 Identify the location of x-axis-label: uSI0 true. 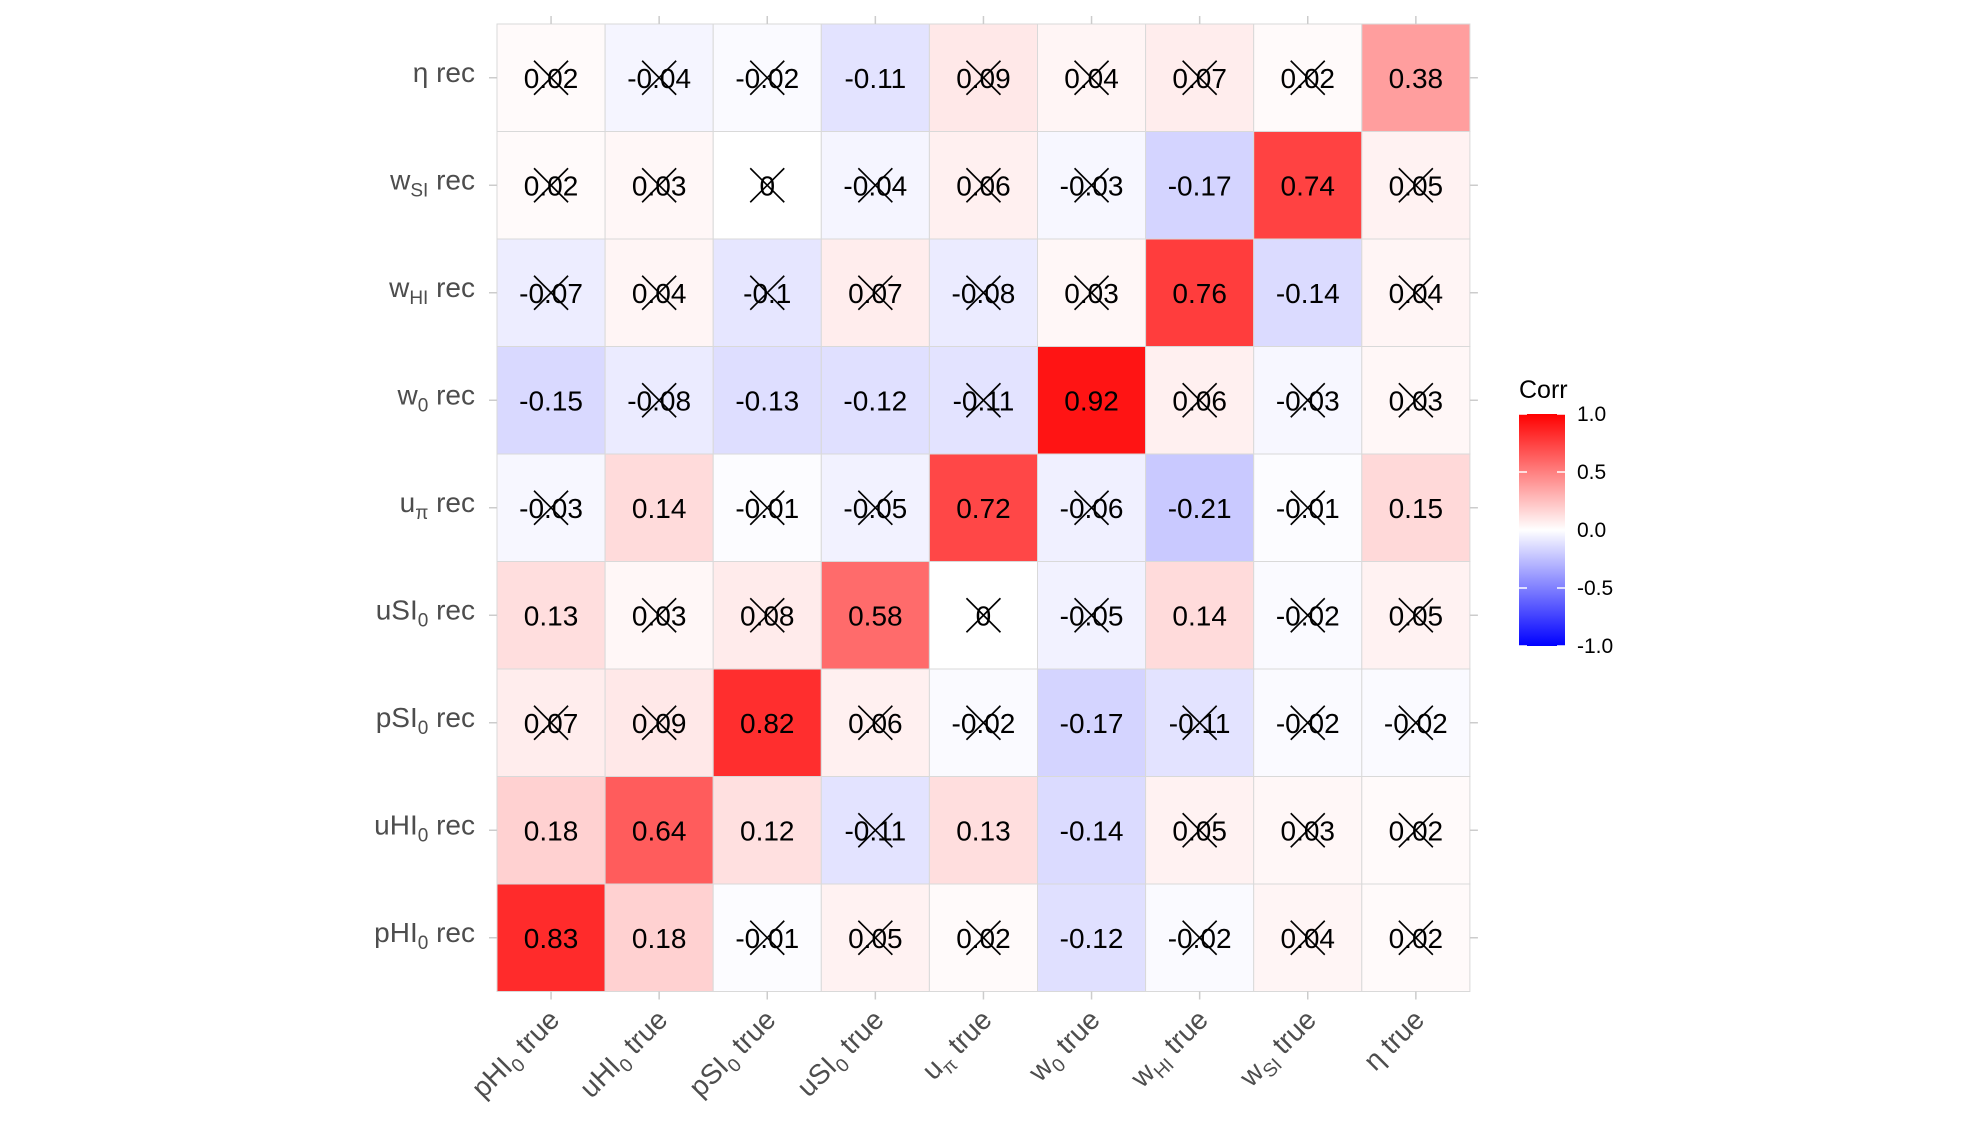
(842, 1055).